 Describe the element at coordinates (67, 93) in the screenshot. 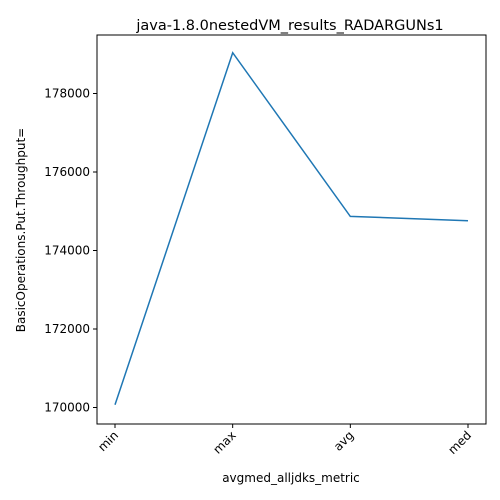

I see `y-tick-label: 178000` at that location.